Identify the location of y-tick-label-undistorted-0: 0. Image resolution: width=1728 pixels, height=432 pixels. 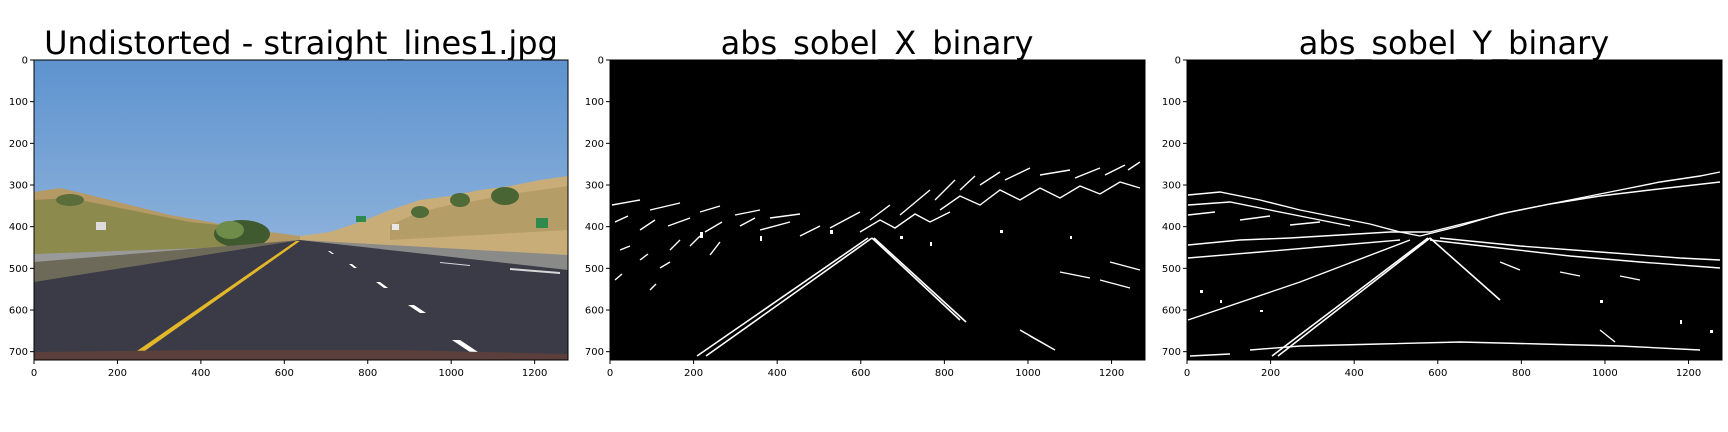
(25, 61).